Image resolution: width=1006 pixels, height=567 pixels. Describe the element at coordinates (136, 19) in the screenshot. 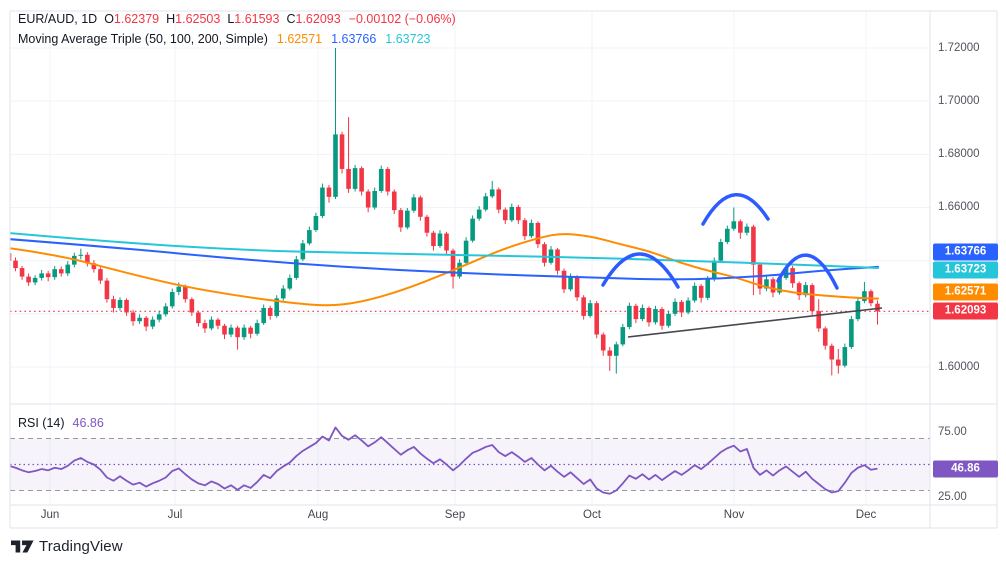

I see `open-value: 1.62379` at that location.